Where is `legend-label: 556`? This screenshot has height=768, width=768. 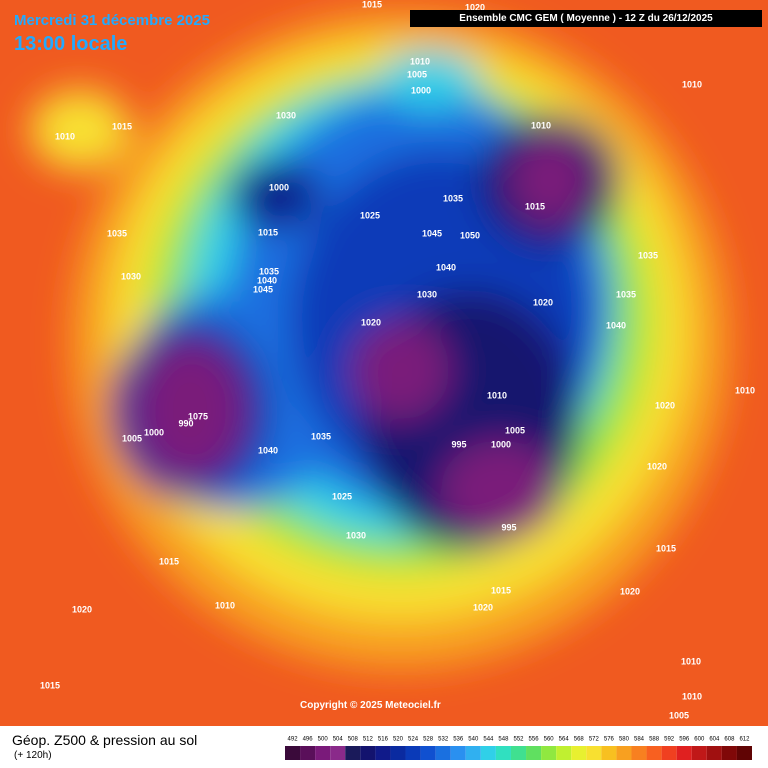 legend-label: 556 is located at coordinates (534, 740).